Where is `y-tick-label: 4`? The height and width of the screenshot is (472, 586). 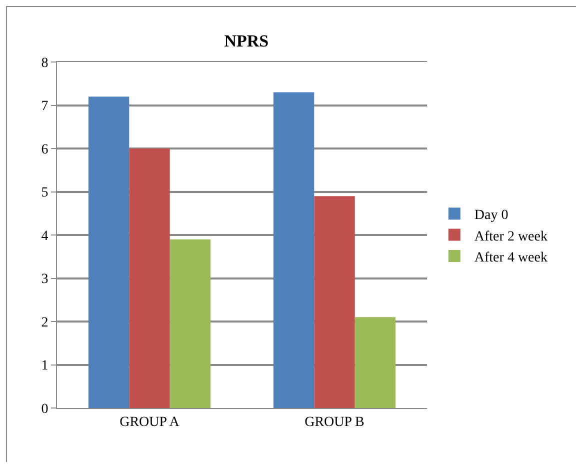
y-tick-label: 4 is located at coordinates (44, 236).